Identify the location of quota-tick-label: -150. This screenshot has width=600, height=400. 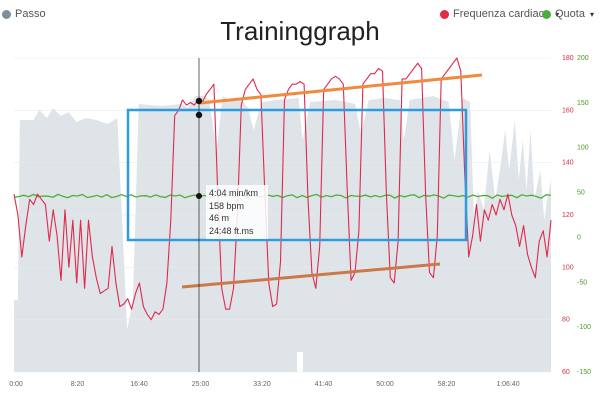
(584, 372).